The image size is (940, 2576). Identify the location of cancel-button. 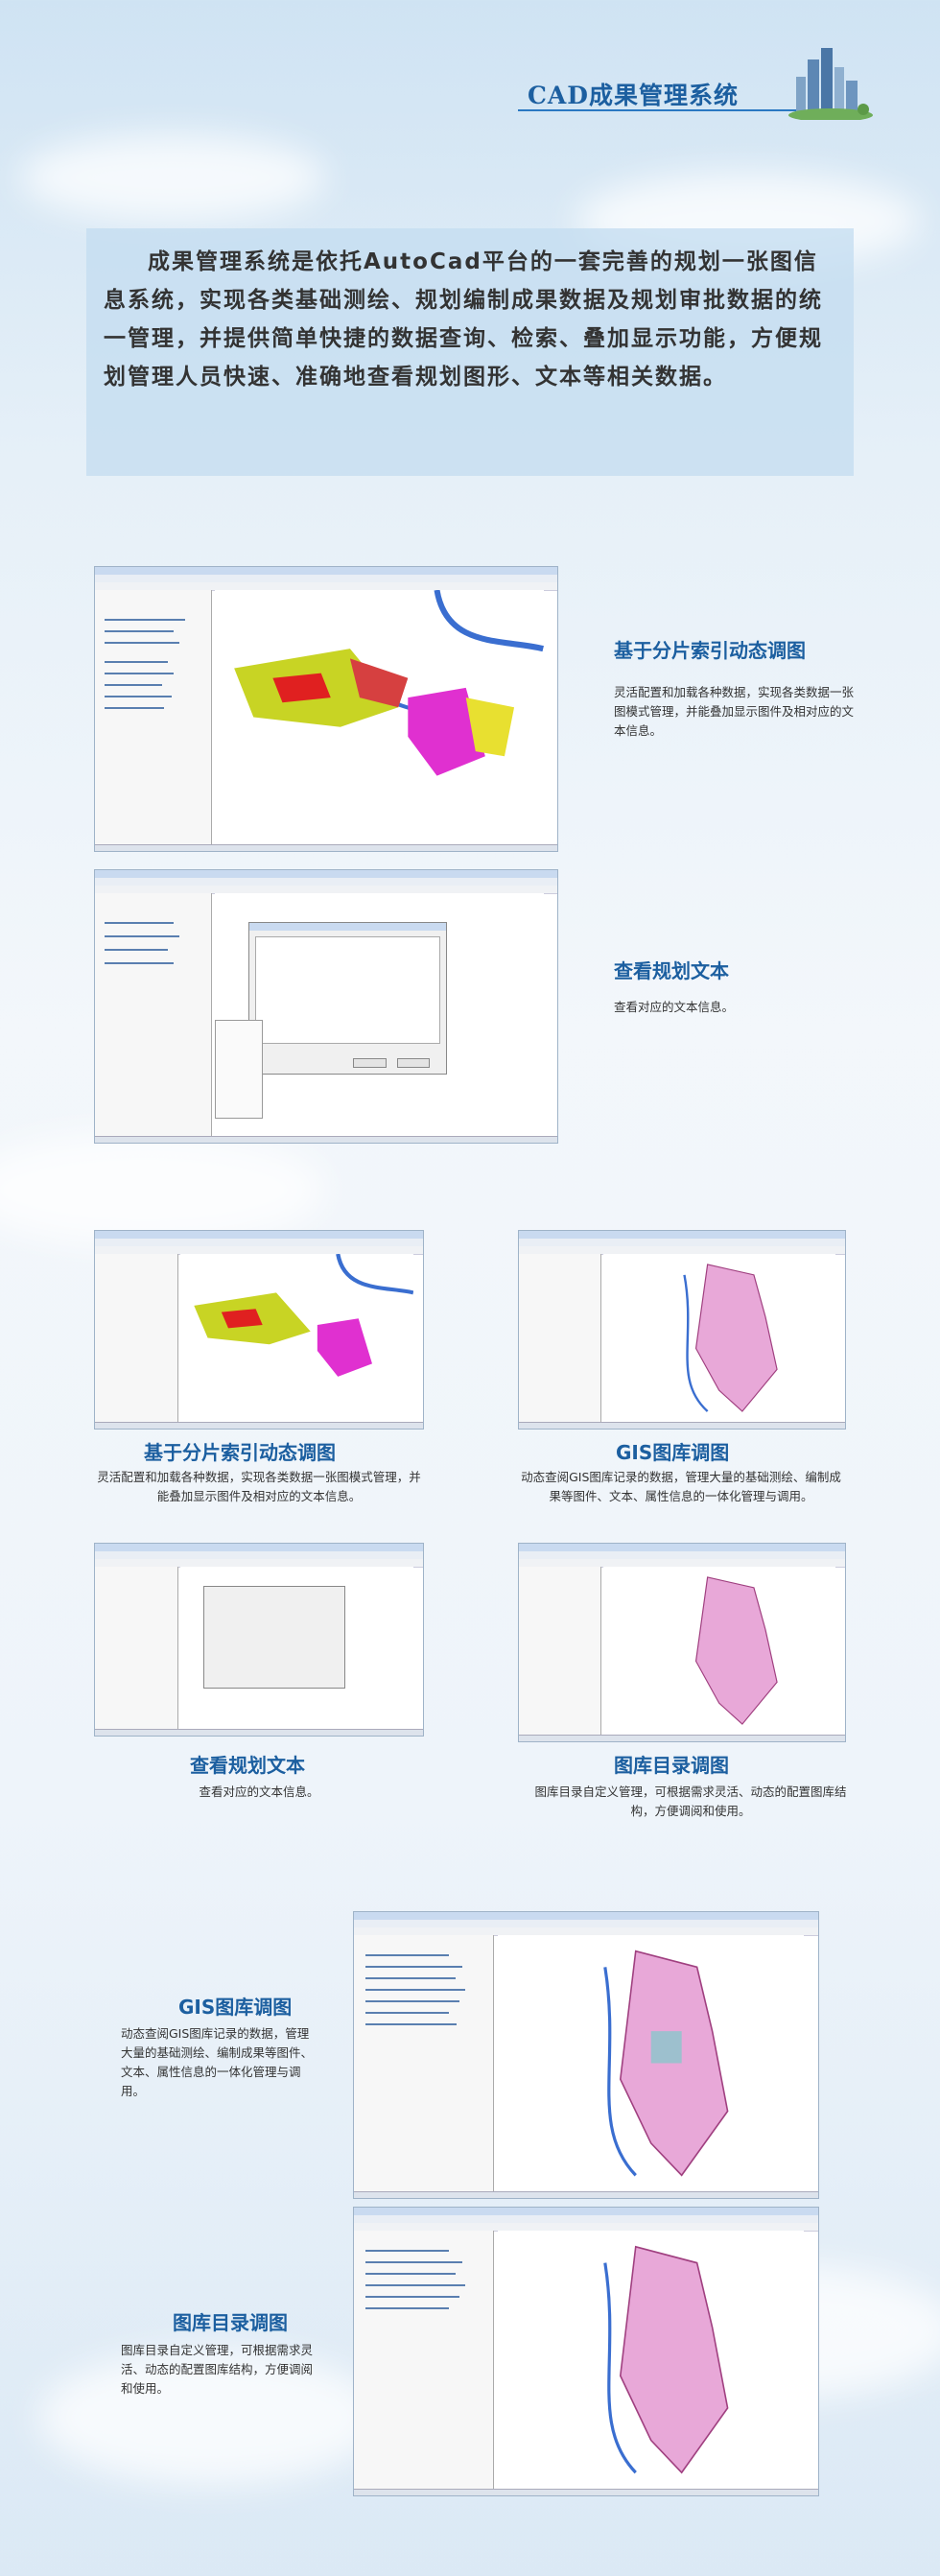
(413, 1064).